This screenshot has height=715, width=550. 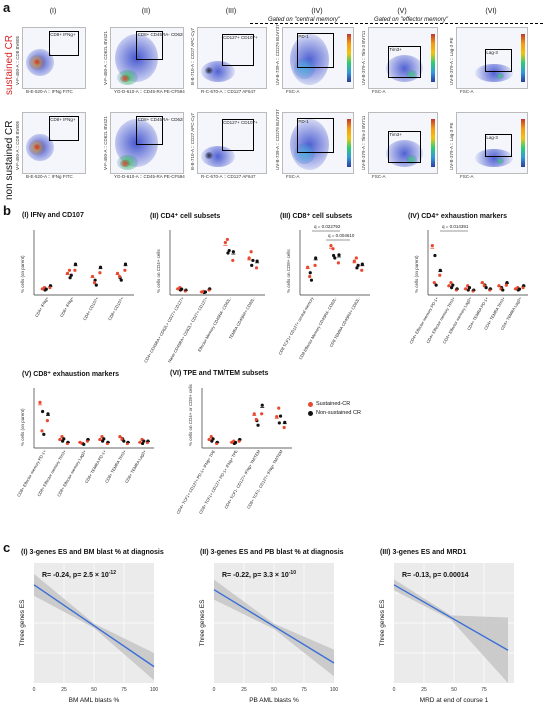 What do you see at coordinates (274, 700) in the screenshot?
I see `x-axis-title: PB AML blasts %` at bounding box center [274, 700].